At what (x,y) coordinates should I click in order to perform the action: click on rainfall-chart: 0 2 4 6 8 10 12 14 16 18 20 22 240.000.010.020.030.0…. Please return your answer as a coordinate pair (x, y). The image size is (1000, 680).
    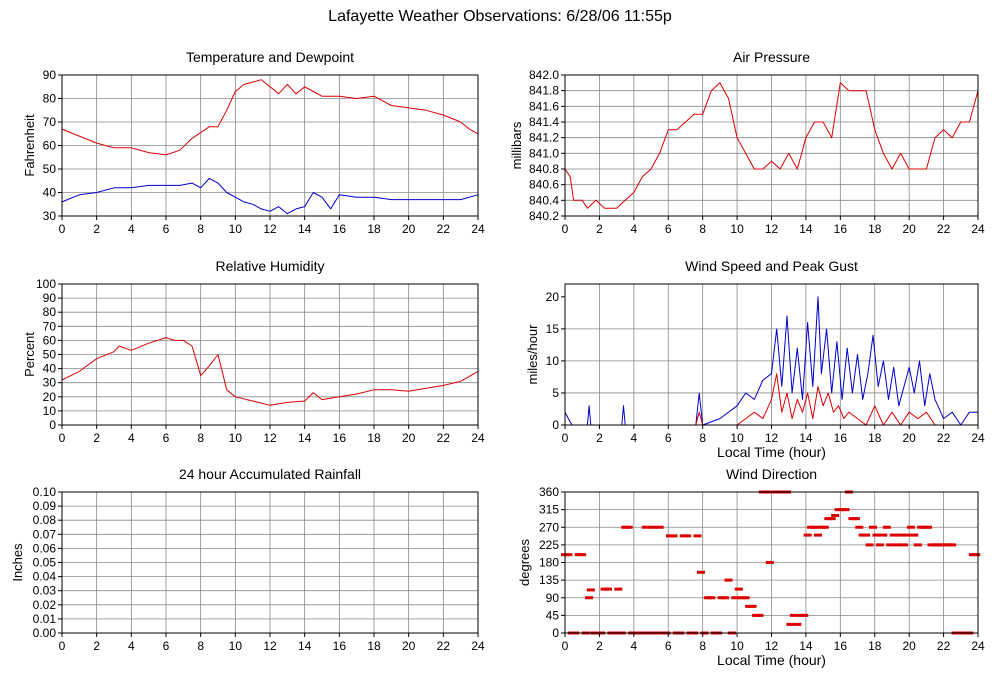
    Looking at the image, I should click on (247, 559).